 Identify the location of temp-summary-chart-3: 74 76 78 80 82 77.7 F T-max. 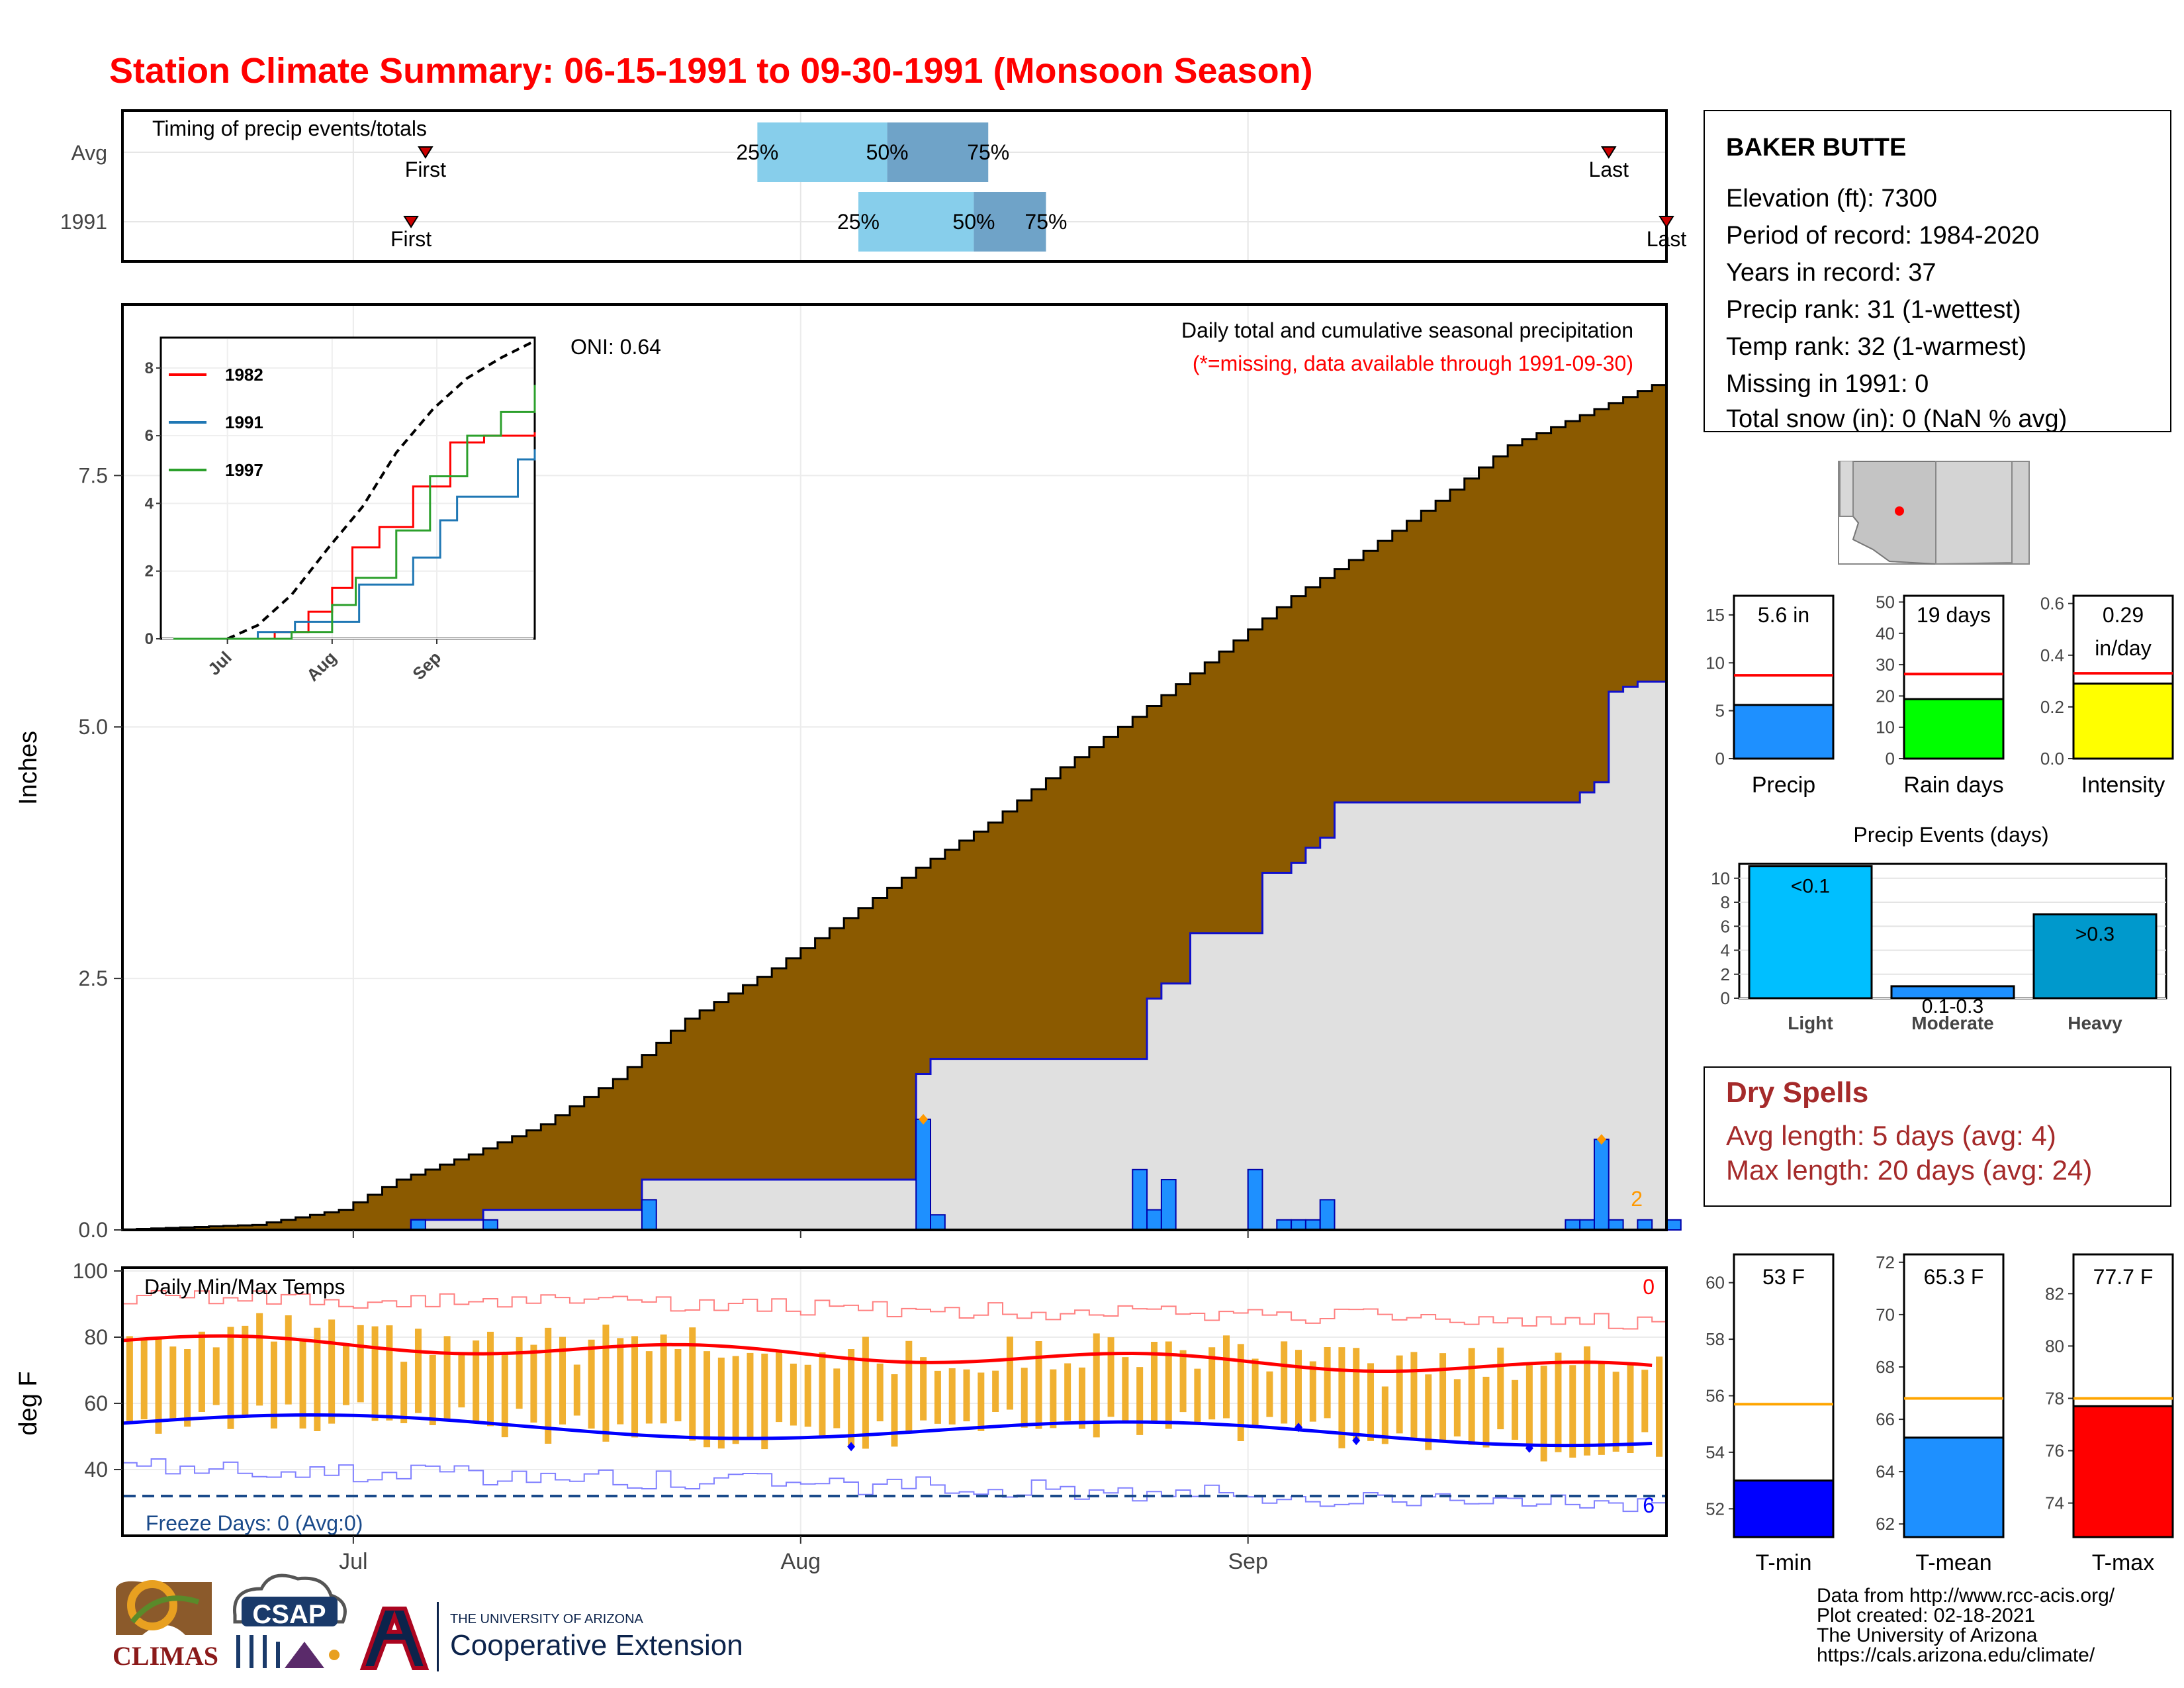
(2109, 1414).